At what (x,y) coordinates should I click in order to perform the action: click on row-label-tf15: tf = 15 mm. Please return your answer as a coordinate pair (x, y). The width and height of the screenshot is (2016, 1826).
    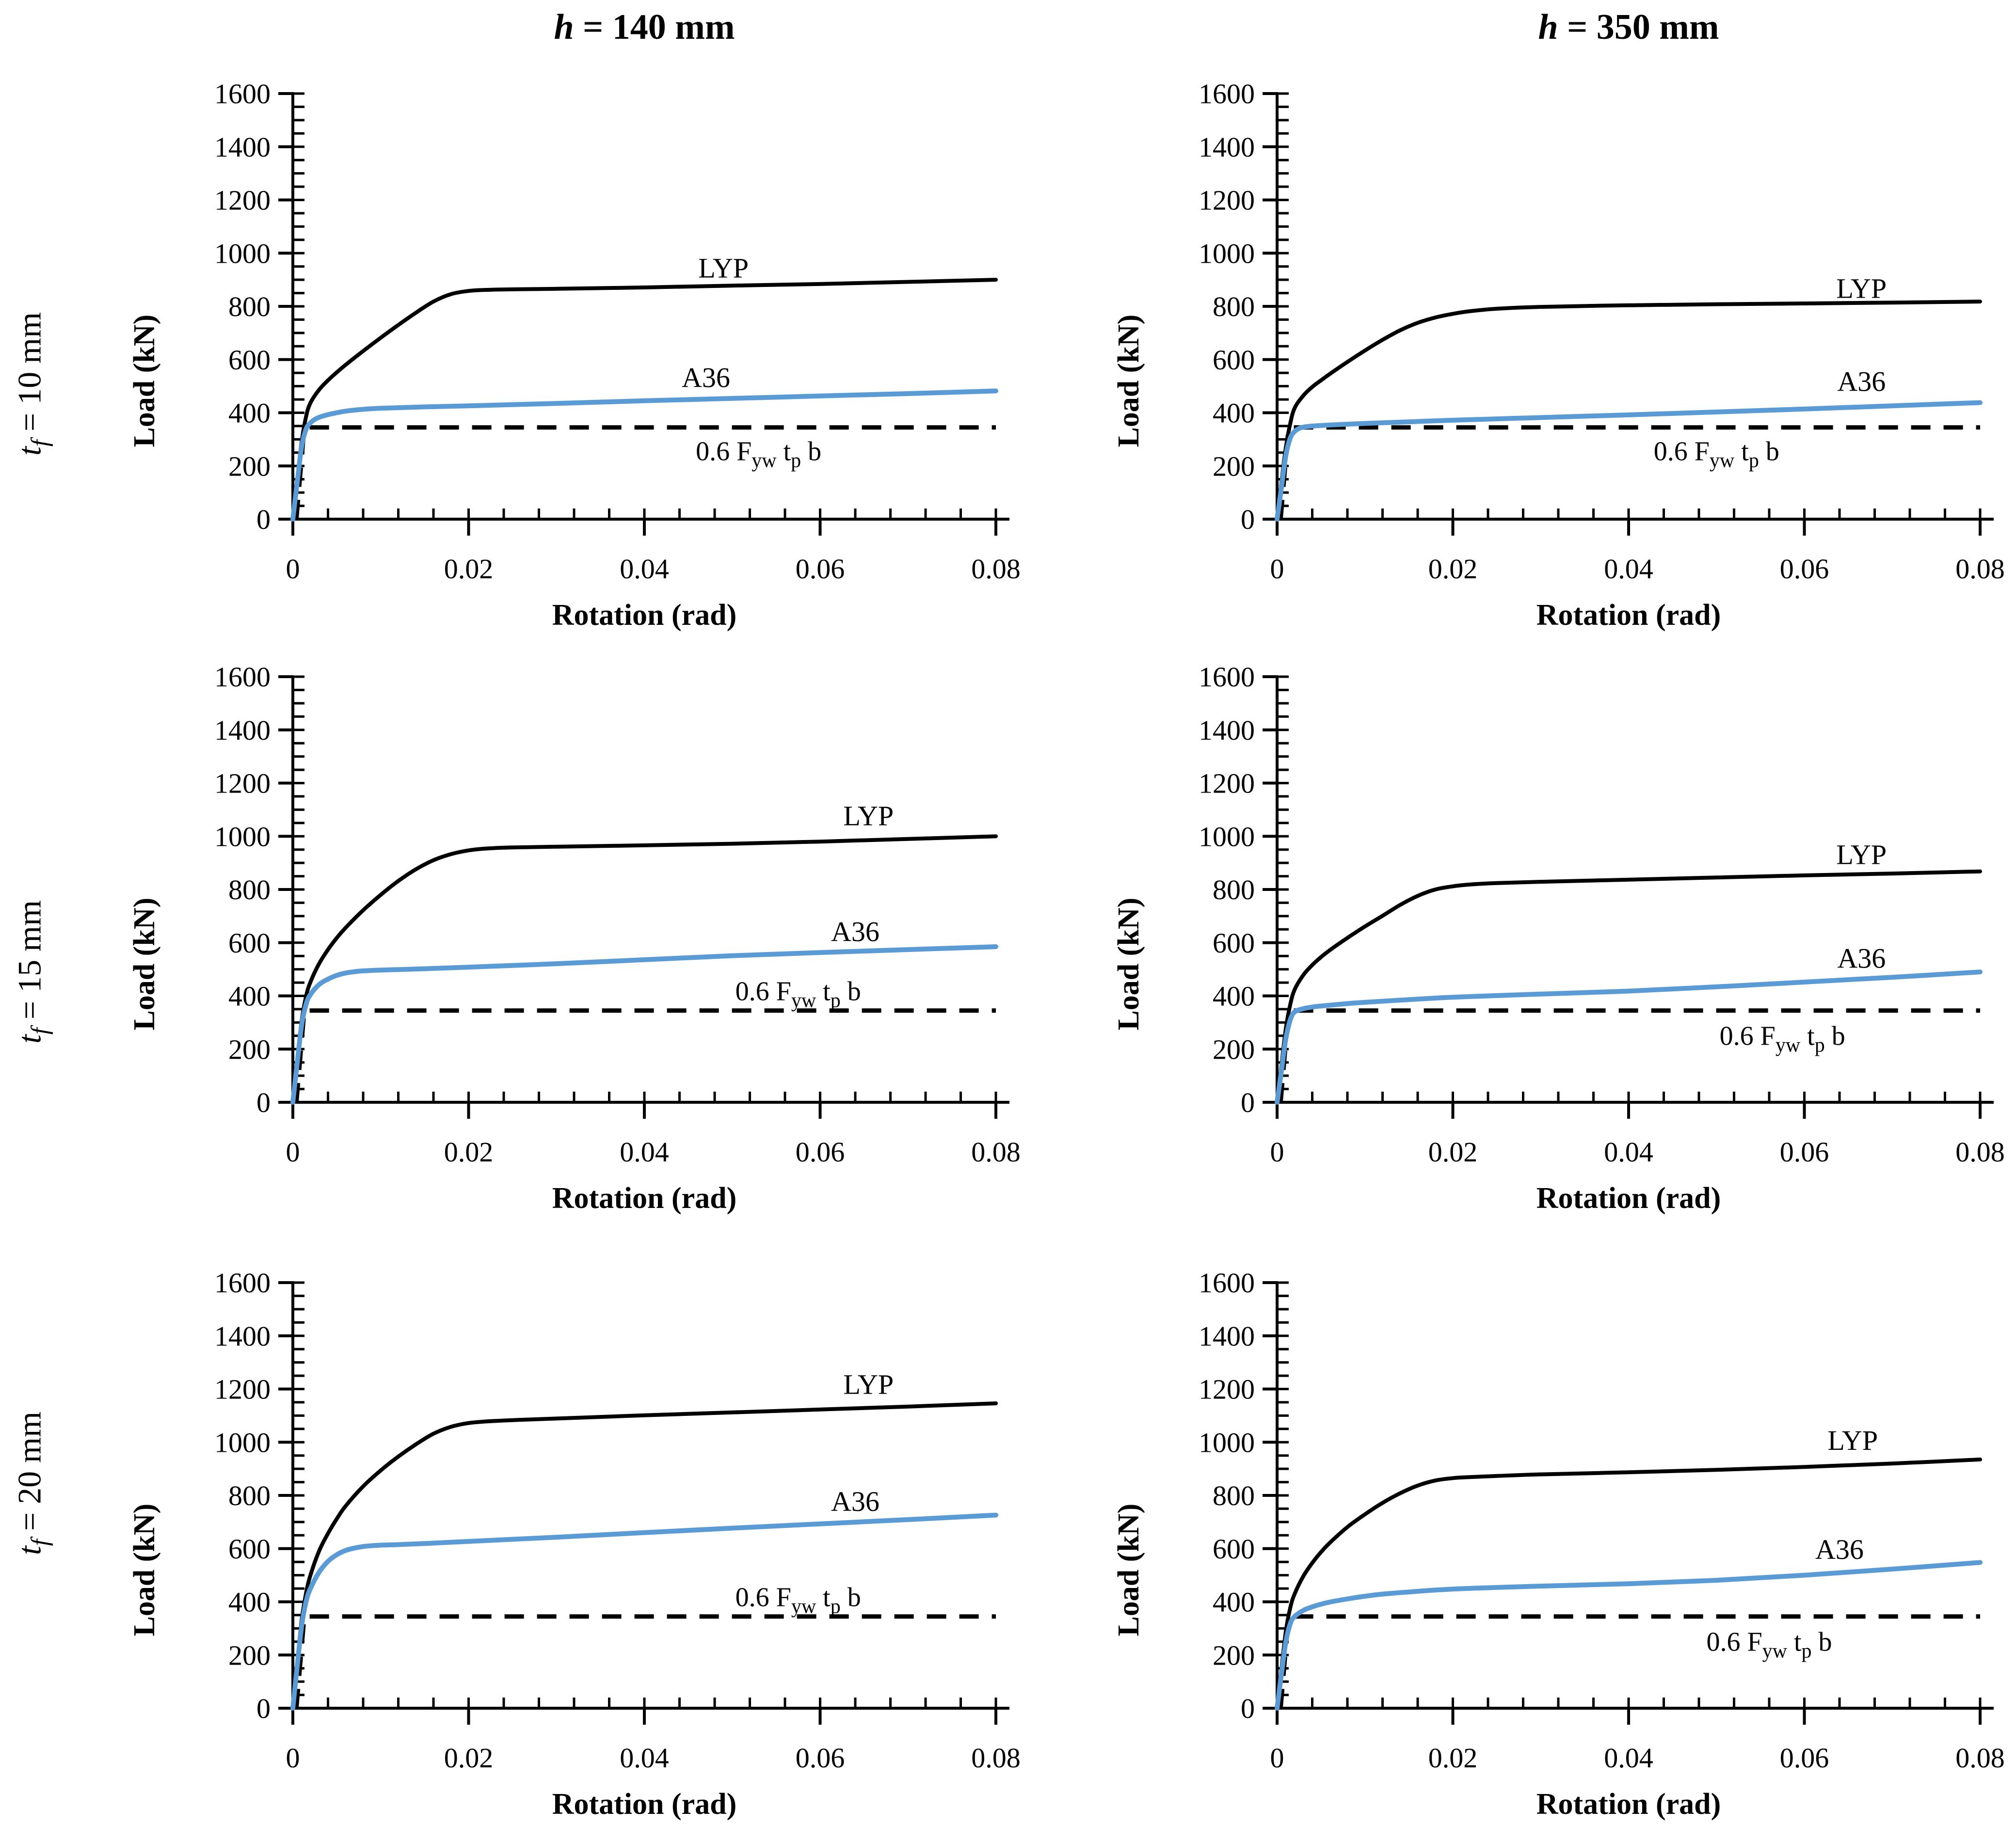
    Looking at the image, I should click on (32, 972).